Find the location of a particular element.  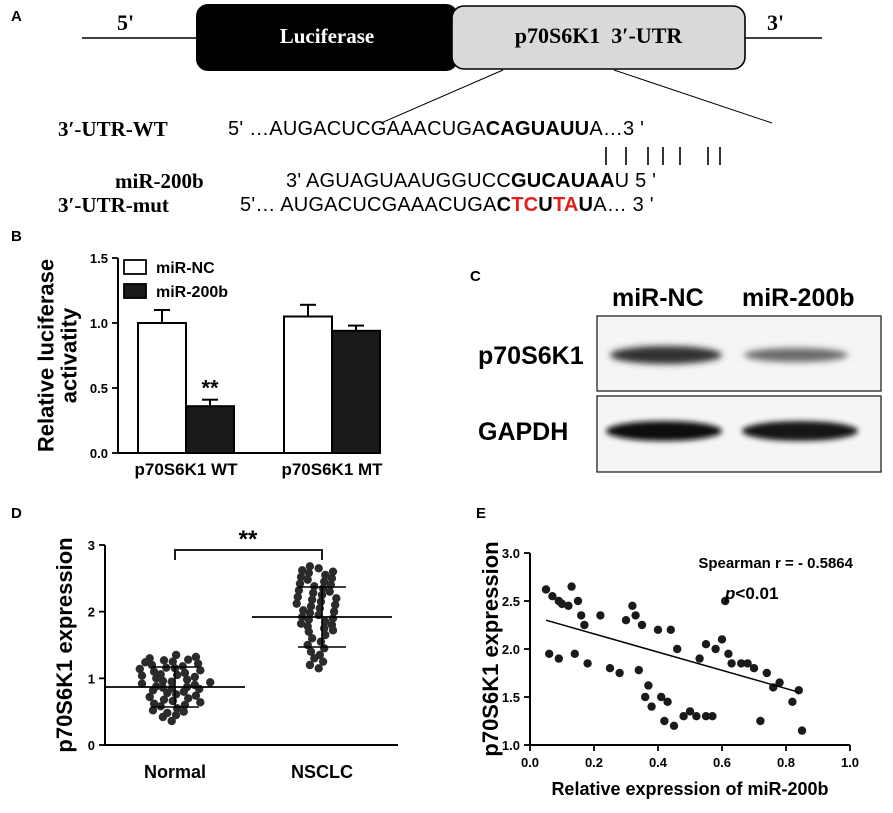

band-gapdh-nc is located at coordinates (664, 431).